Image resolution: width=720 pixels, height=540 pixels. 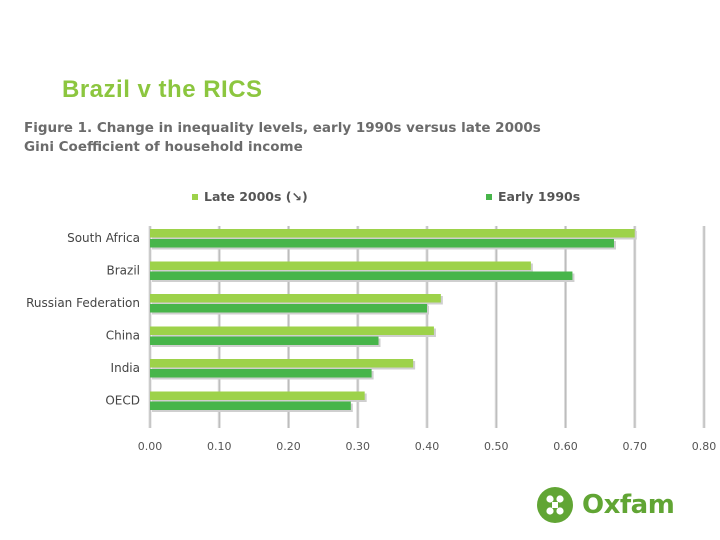 What do you see at coordinates (288, 446) in the screenshot?
I see `x-tick-label: 0.20` at bounding box center [288, 446].